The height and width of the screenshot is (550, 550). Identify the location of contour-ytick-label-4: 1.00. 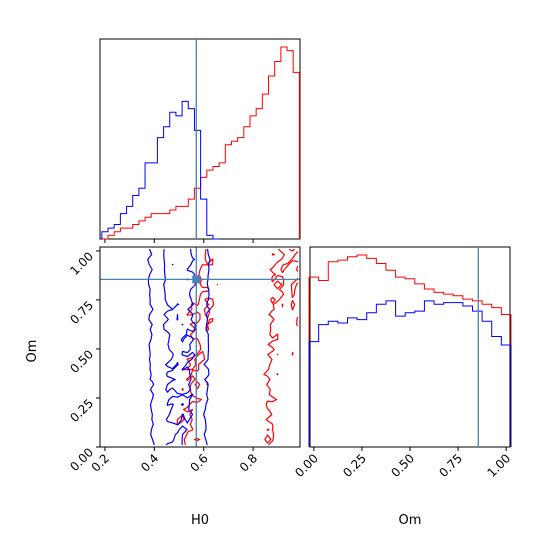
(81, 263).